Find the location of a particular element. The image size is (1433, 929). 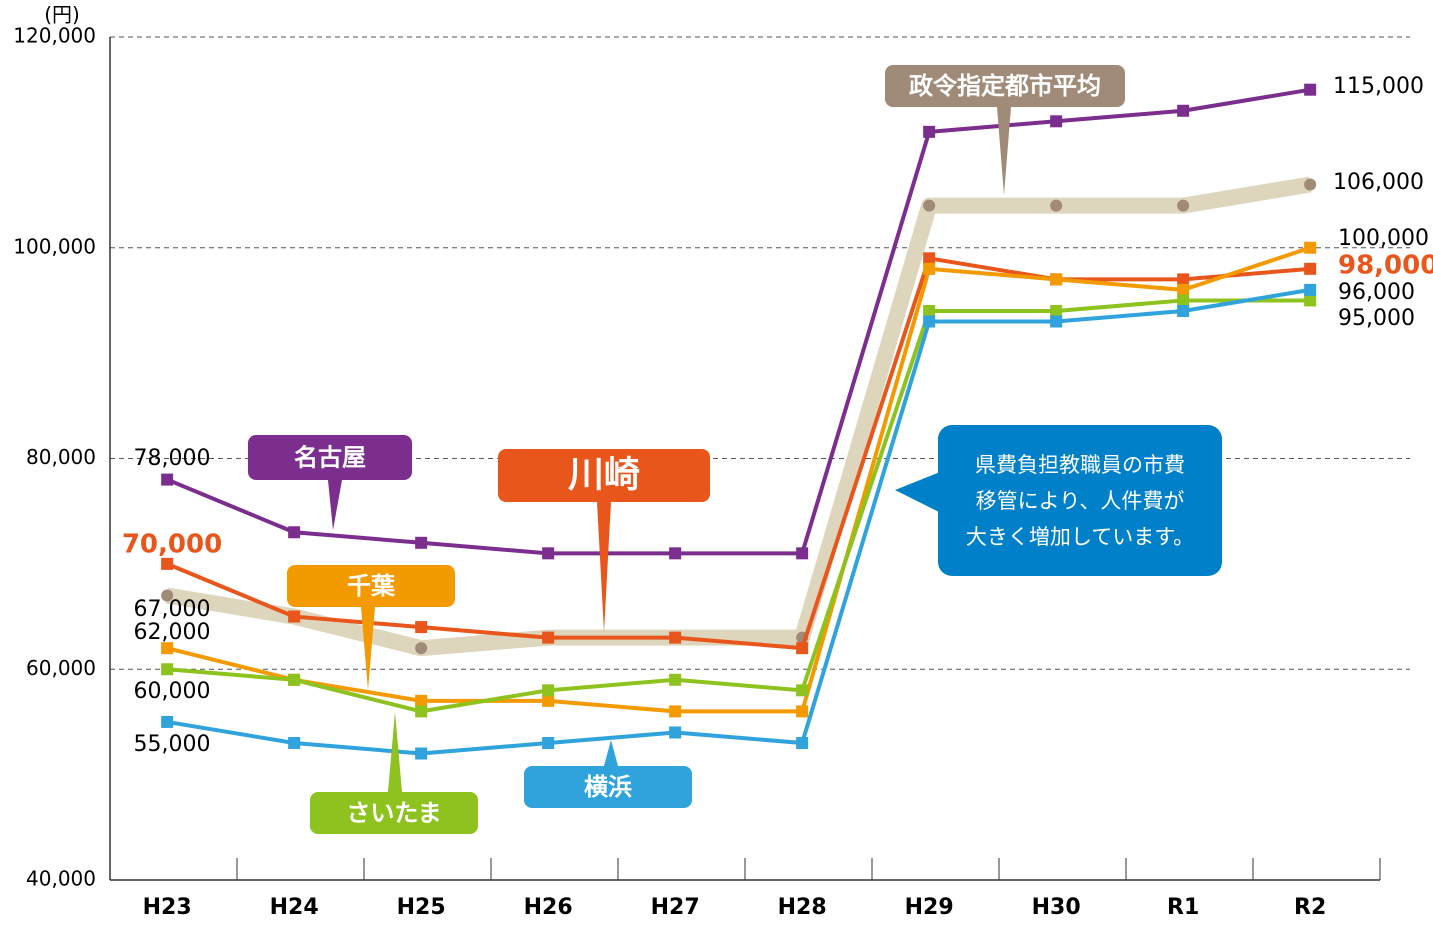

y-tick-label: 120,000 is located at coordinates (54, 36).